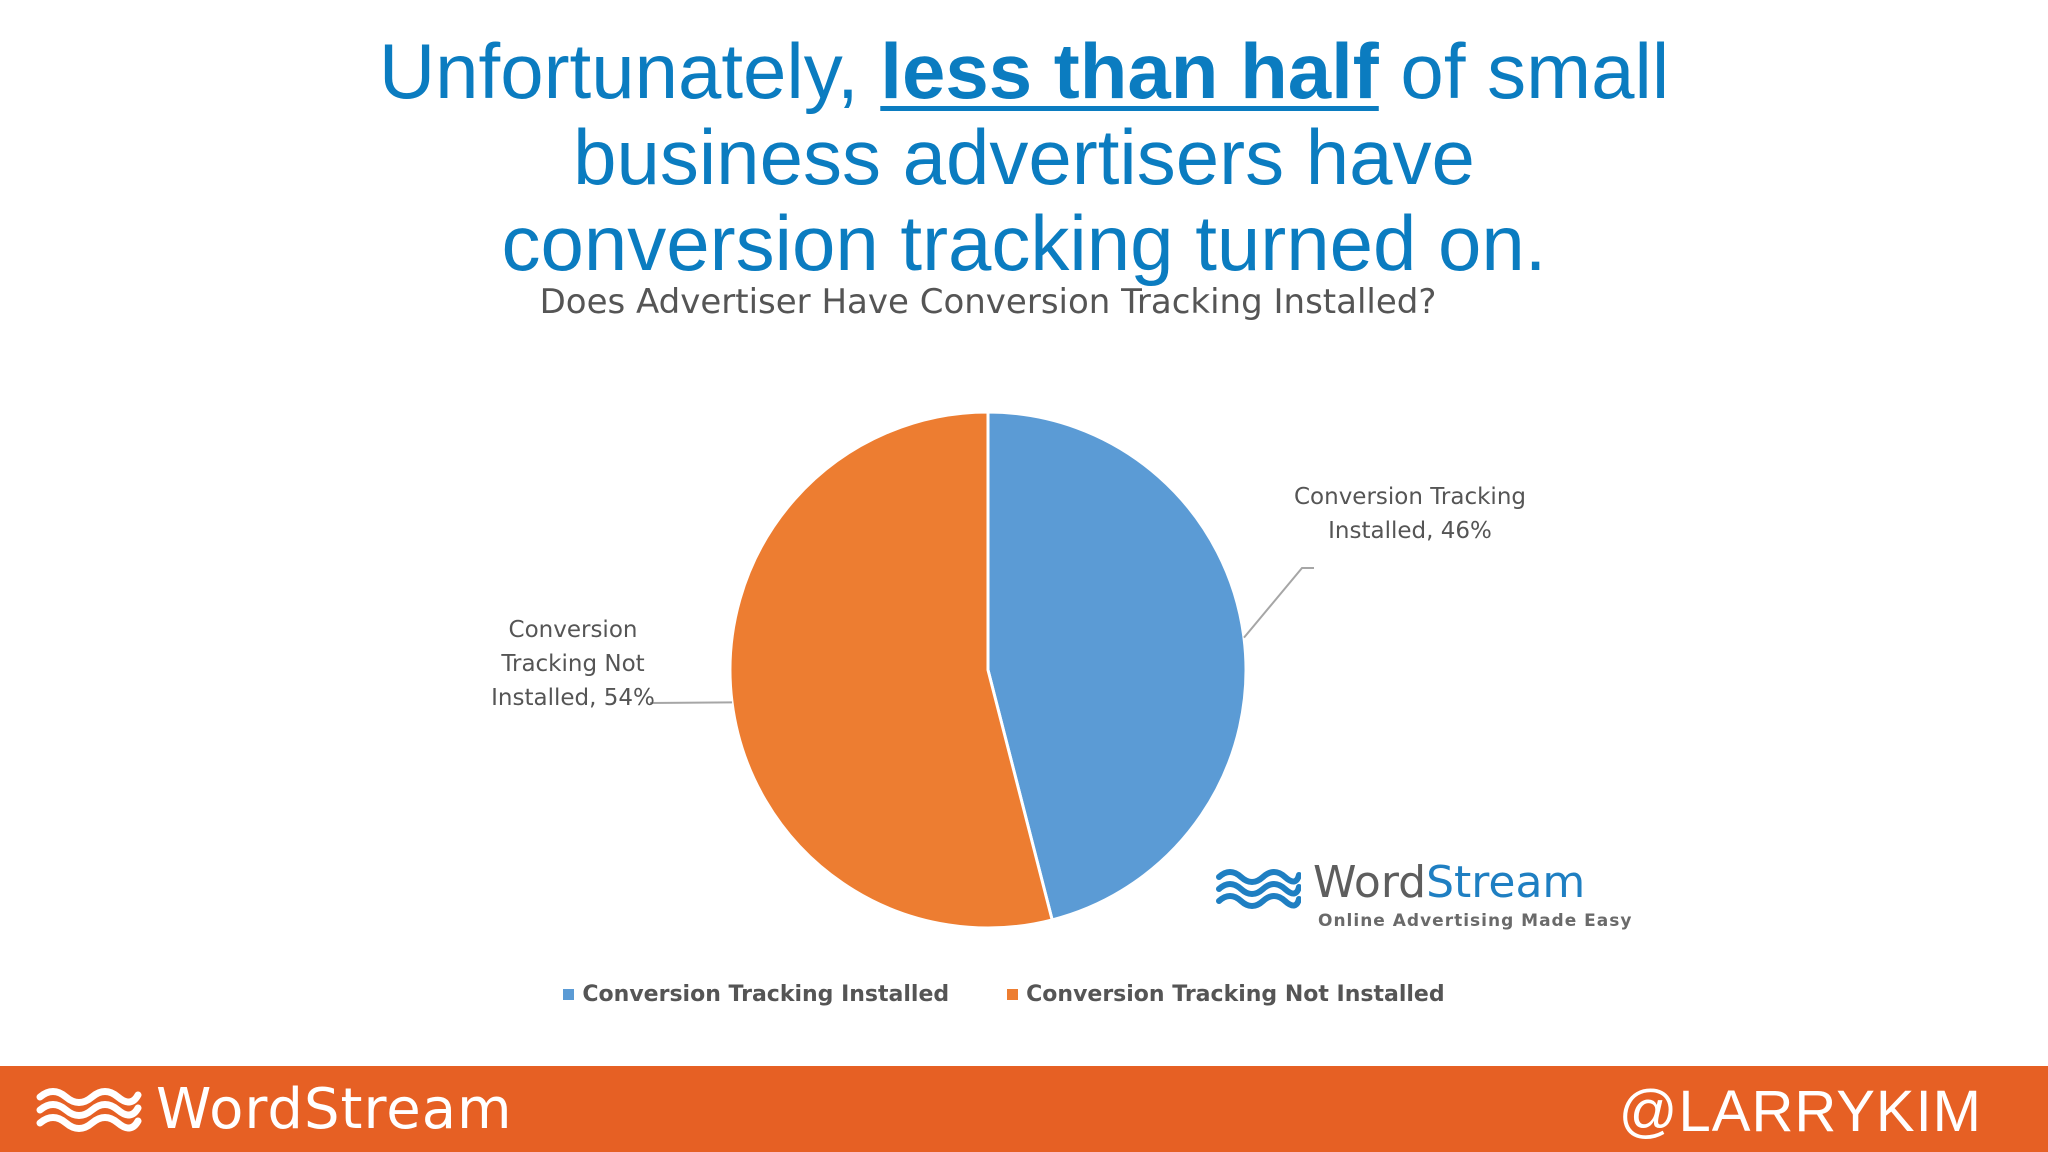 This screenshot has width=2048, height=1152. What do you see at coordinates (1258, 889) in the screenshot?
I see `wave-logo-icon` at bounding box center [1258, 889].